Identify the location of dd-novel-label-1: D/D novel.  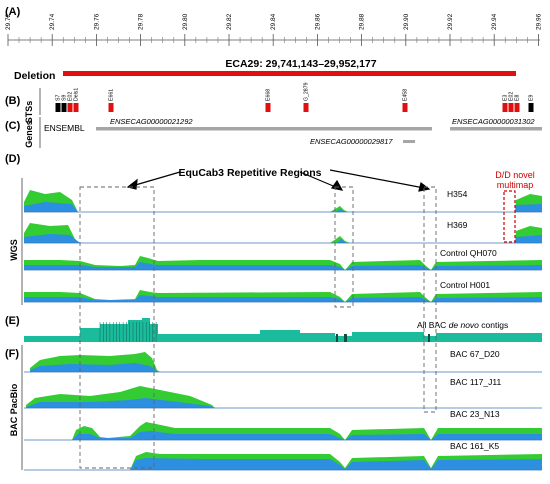
(515, 175).